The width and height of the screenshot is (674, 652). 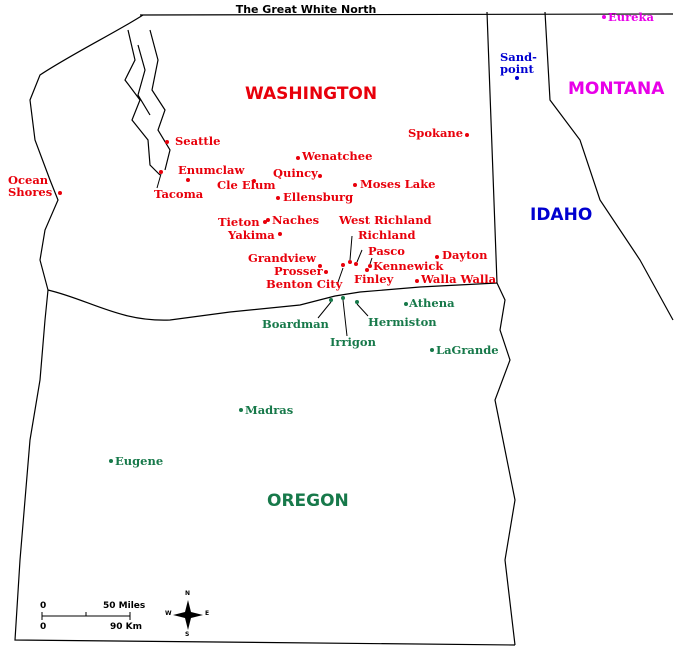 What do you see at coordinates (207, 613) in the screenshot?
I see `compass-label: E` at bounding box center [207, 613].